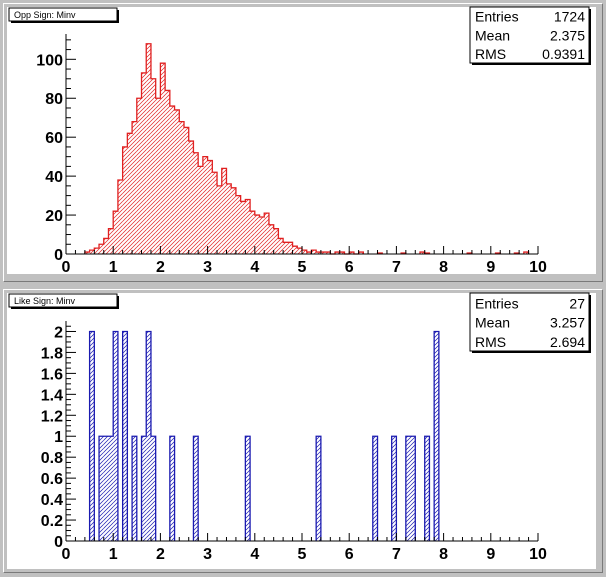 This screenshot has width=606, height=577. Describe the element at coordinates (443, 267) in the screenshot. I see `x-tick-label: 8` at that location.